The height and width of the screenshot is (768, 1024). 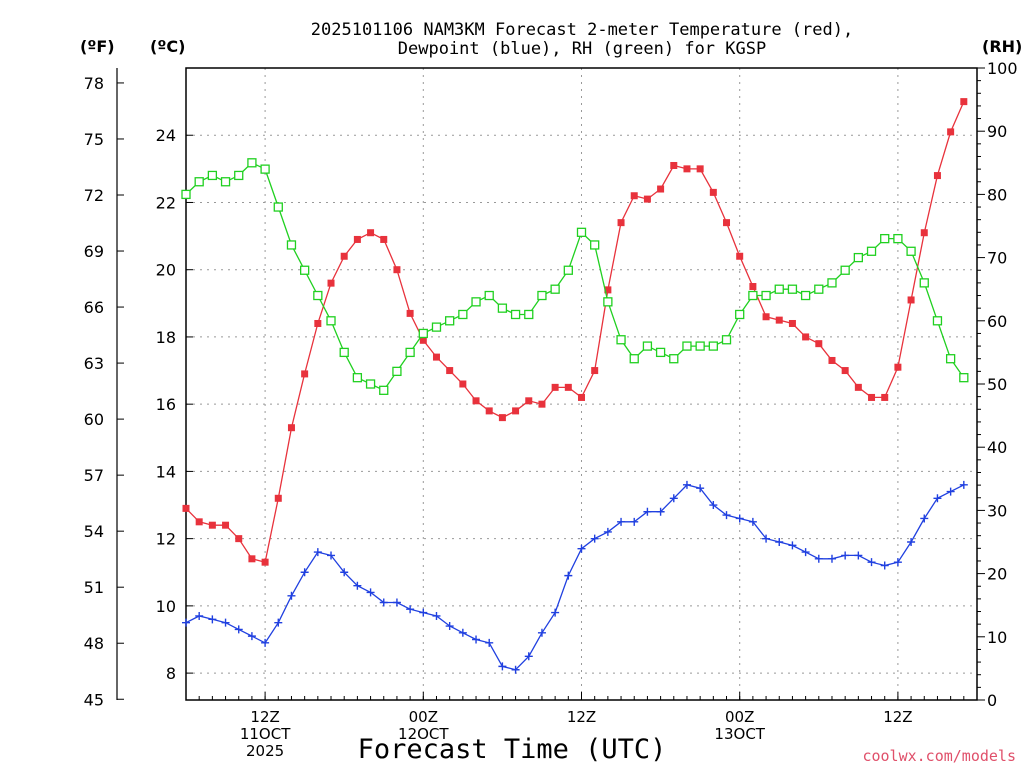 What do you see at coordinates (939, 756) in the screenshot?
I see `watermark-link: coolwx.com/models` at bounding box center [939, 756].